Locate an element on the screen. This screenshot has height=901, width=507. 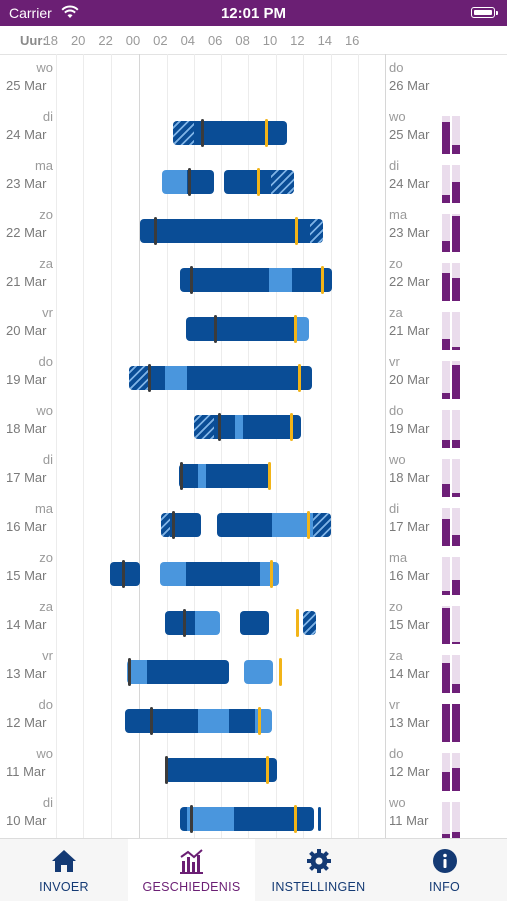
wifi-icon is located at coordinates (70, 11).